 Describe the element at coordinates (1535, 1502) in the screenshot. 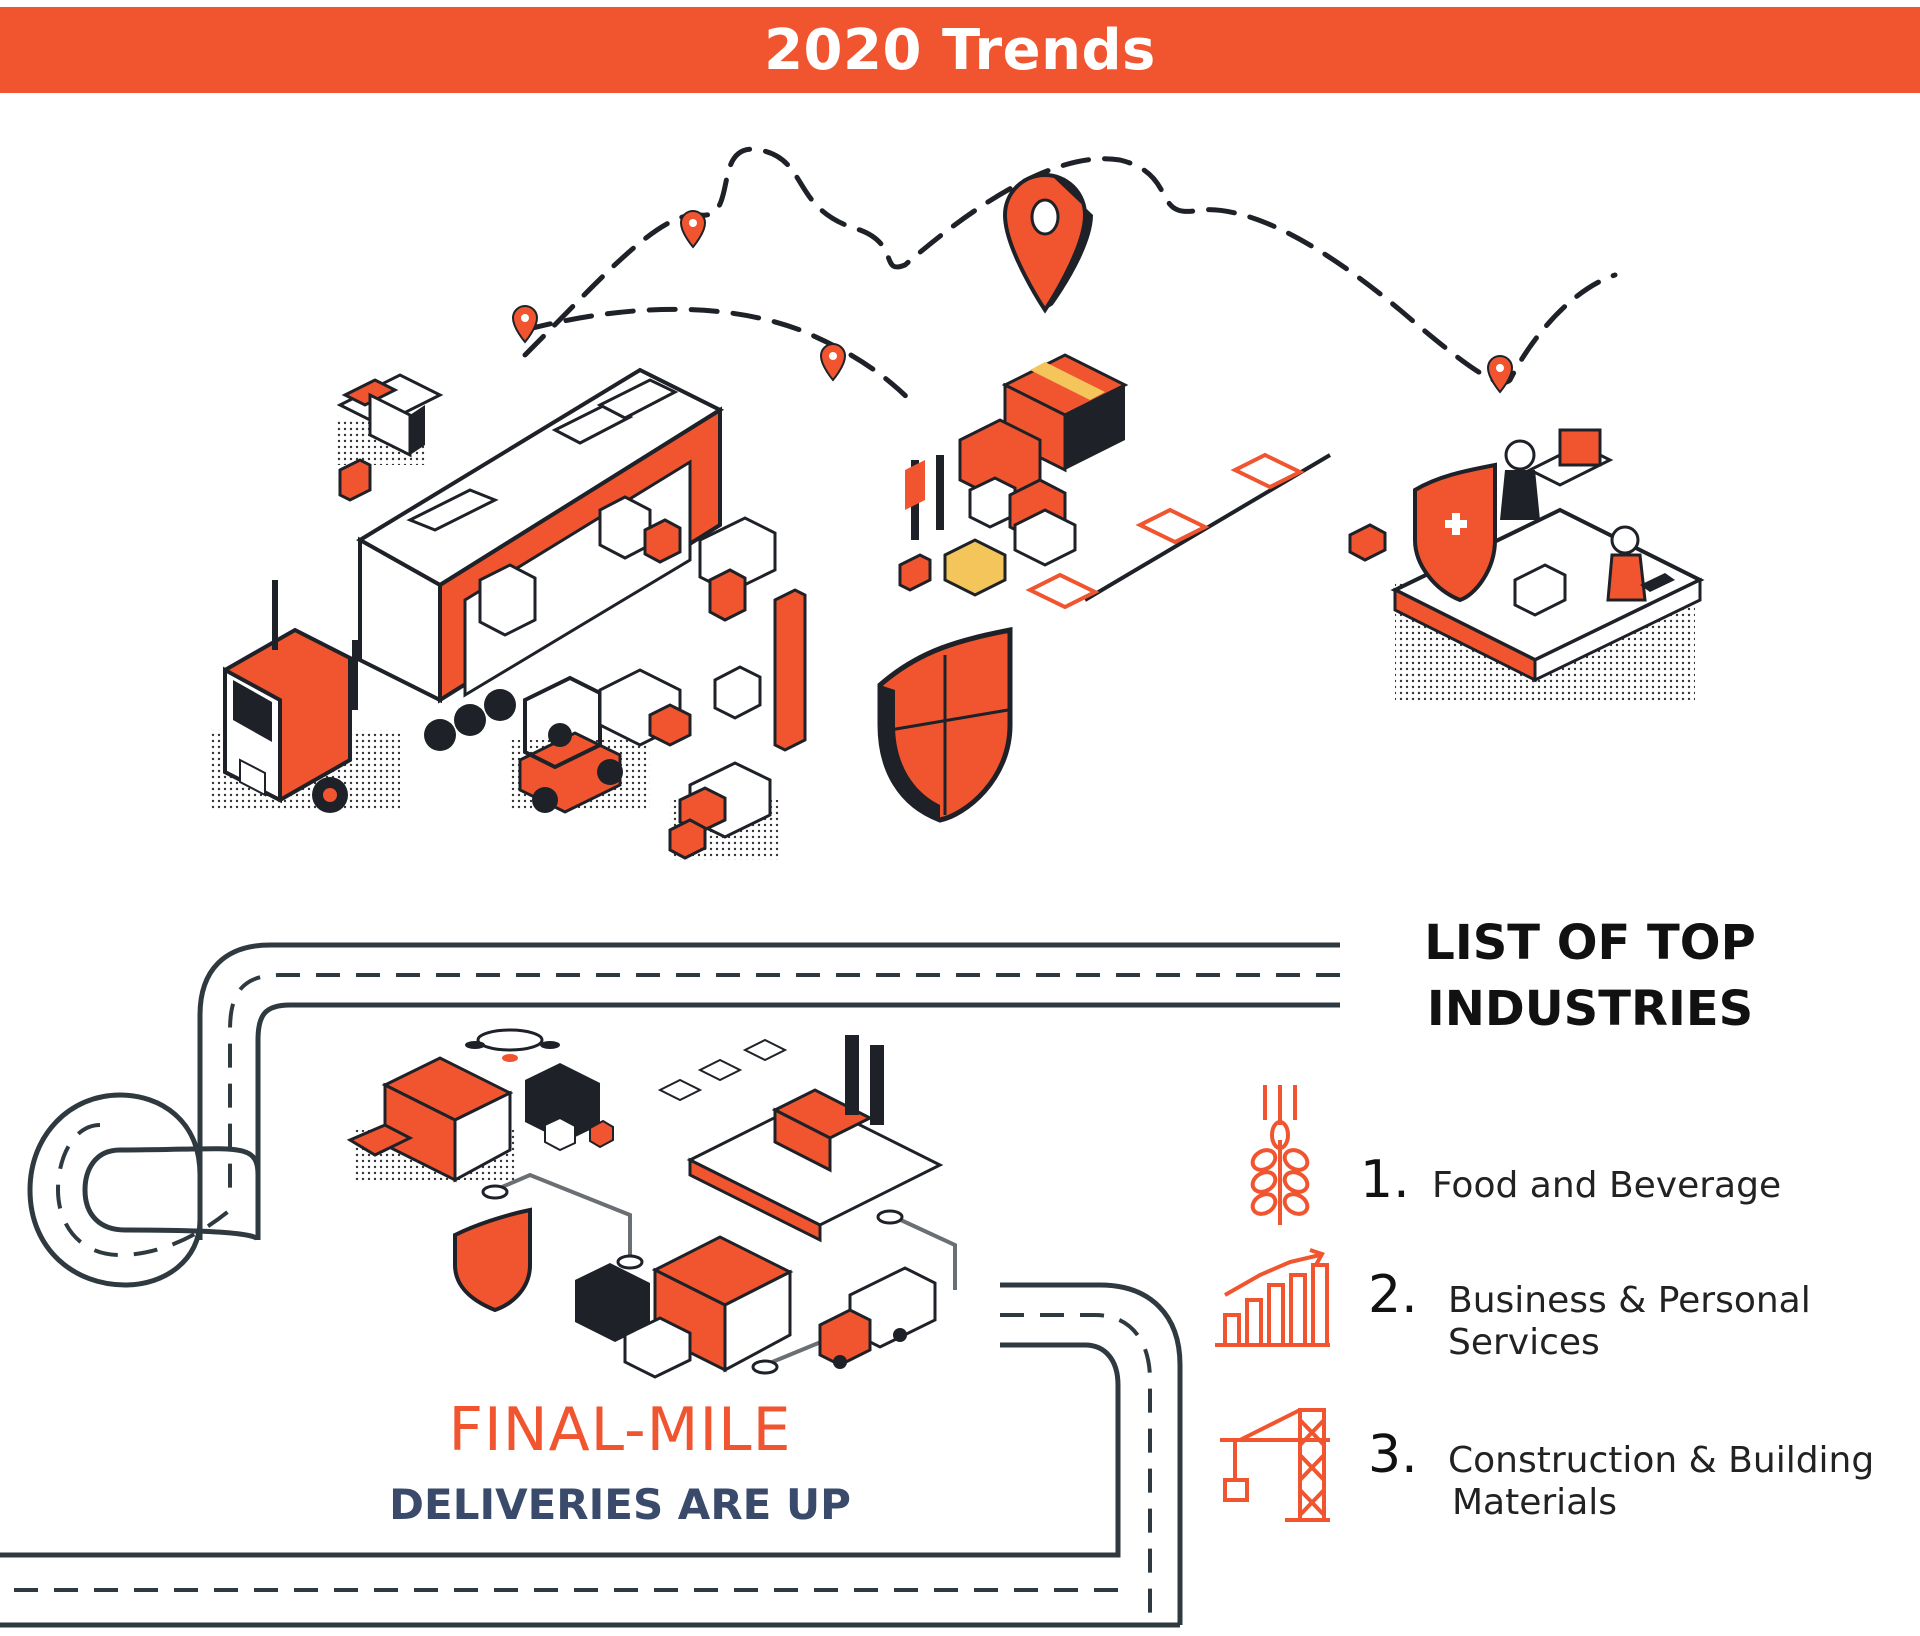

I see `industry-label-line2: Materials` at that location.